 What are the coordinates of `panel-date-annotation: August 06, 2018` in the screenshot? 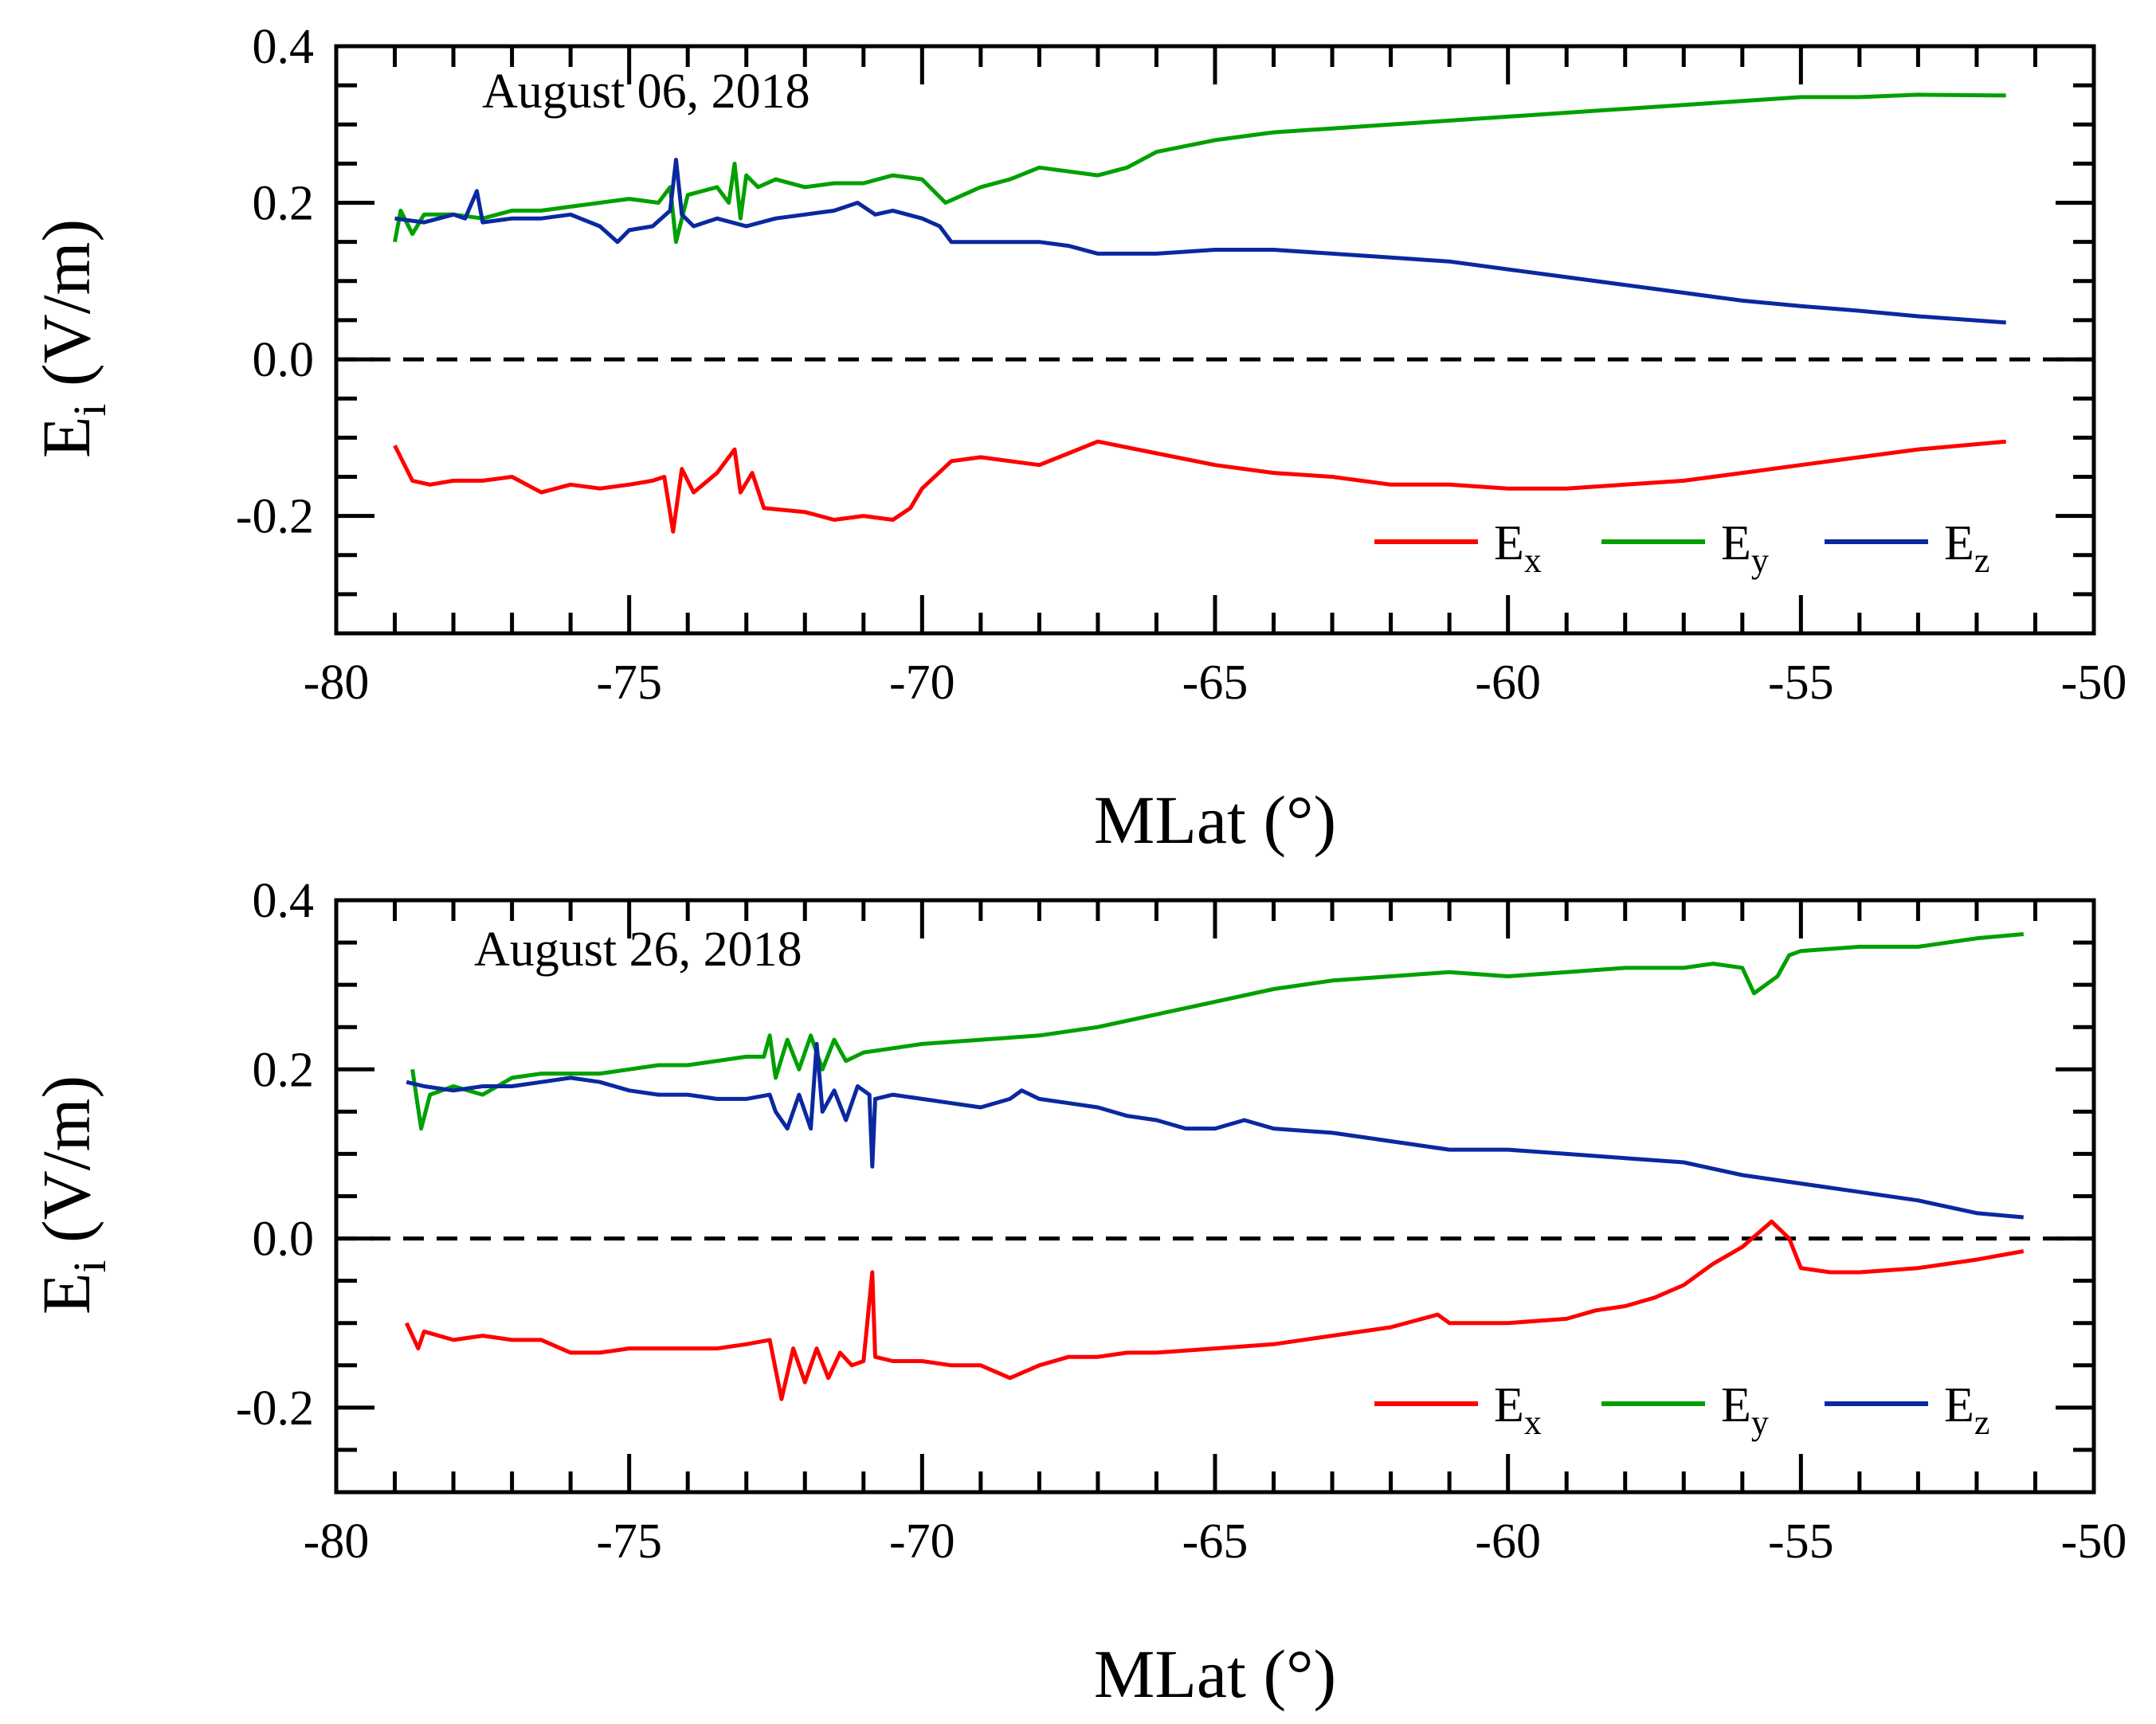 It's located at (646, 92).